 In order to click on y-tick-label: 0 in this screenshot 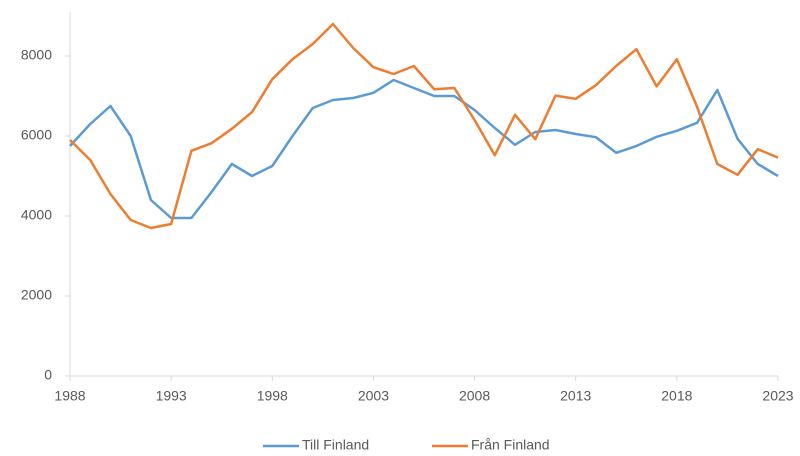, I will do `click(48, 375)`.